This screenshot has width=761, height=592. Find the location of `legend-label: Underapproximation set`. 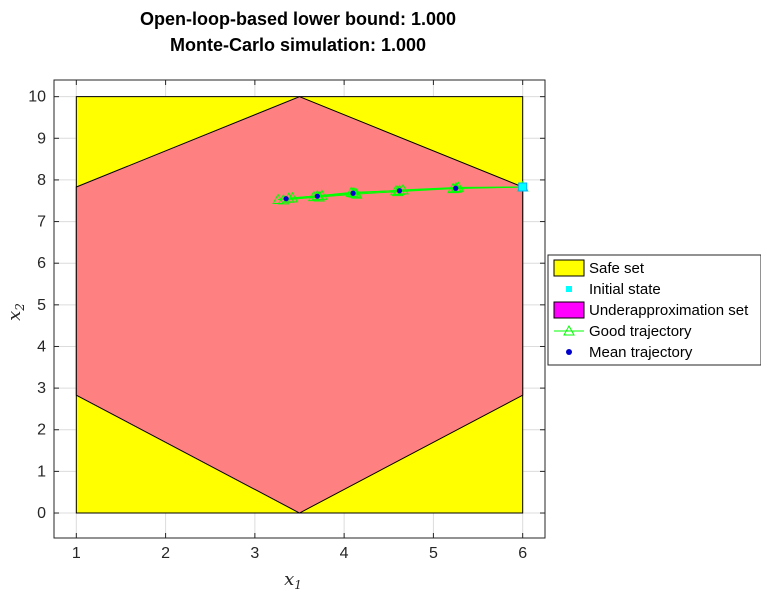

legend-label: Underapproximation set is located at coordinates (669, 310).